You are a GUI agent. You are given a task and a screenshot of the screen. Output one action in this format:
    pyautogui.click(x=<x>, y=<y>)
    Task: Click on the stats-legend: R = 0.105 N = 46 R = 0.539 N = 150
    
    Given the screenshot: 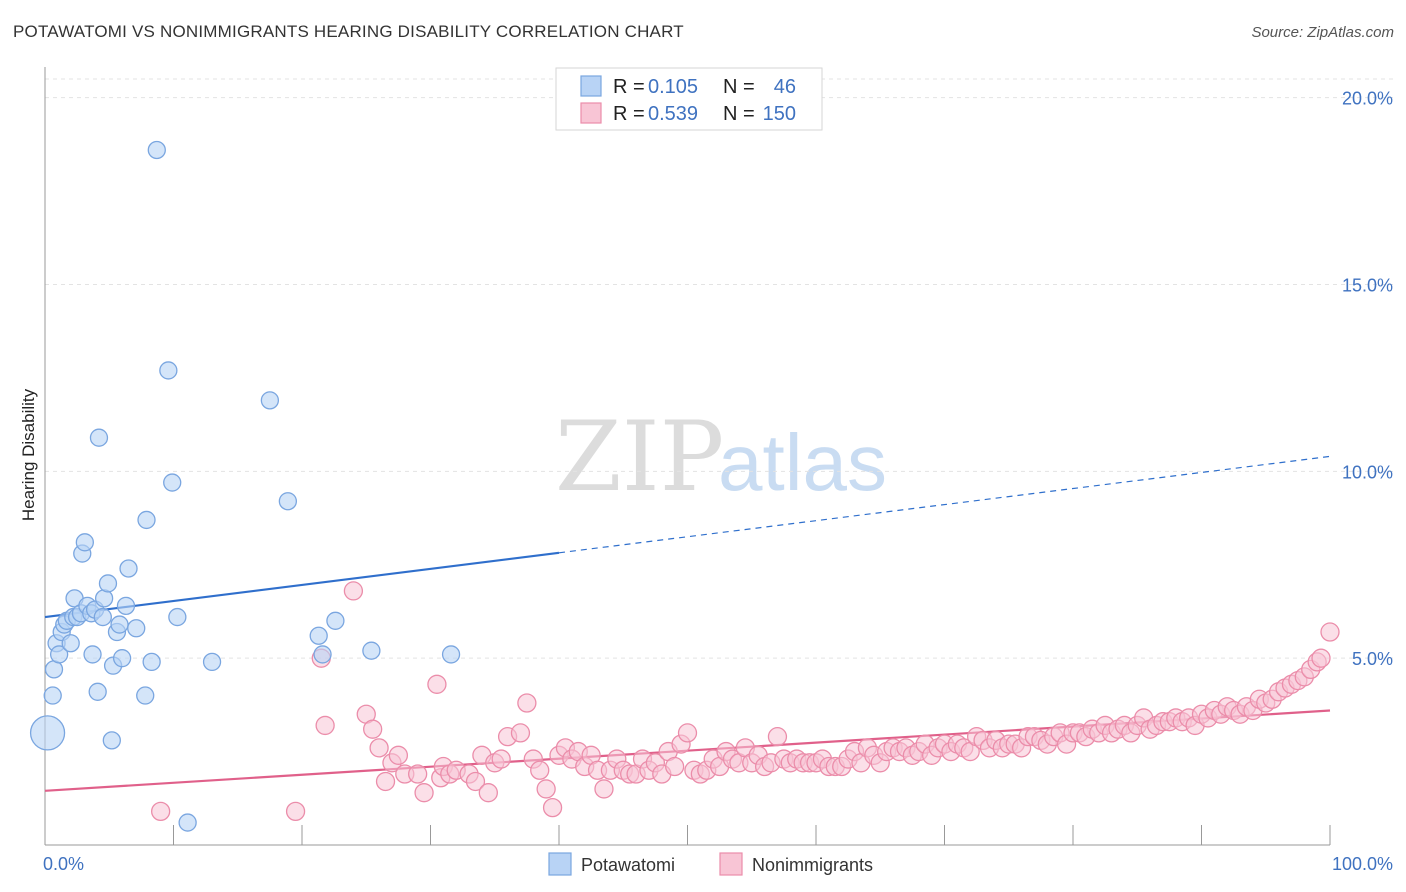 What is the action you would take?
    pyautogui.click(x=689, y=99)
    